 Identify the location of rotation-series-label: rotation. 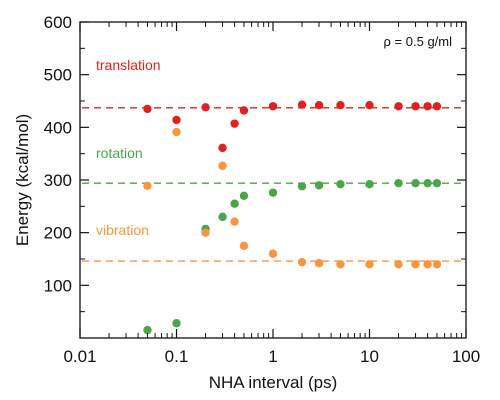
(119, 153).